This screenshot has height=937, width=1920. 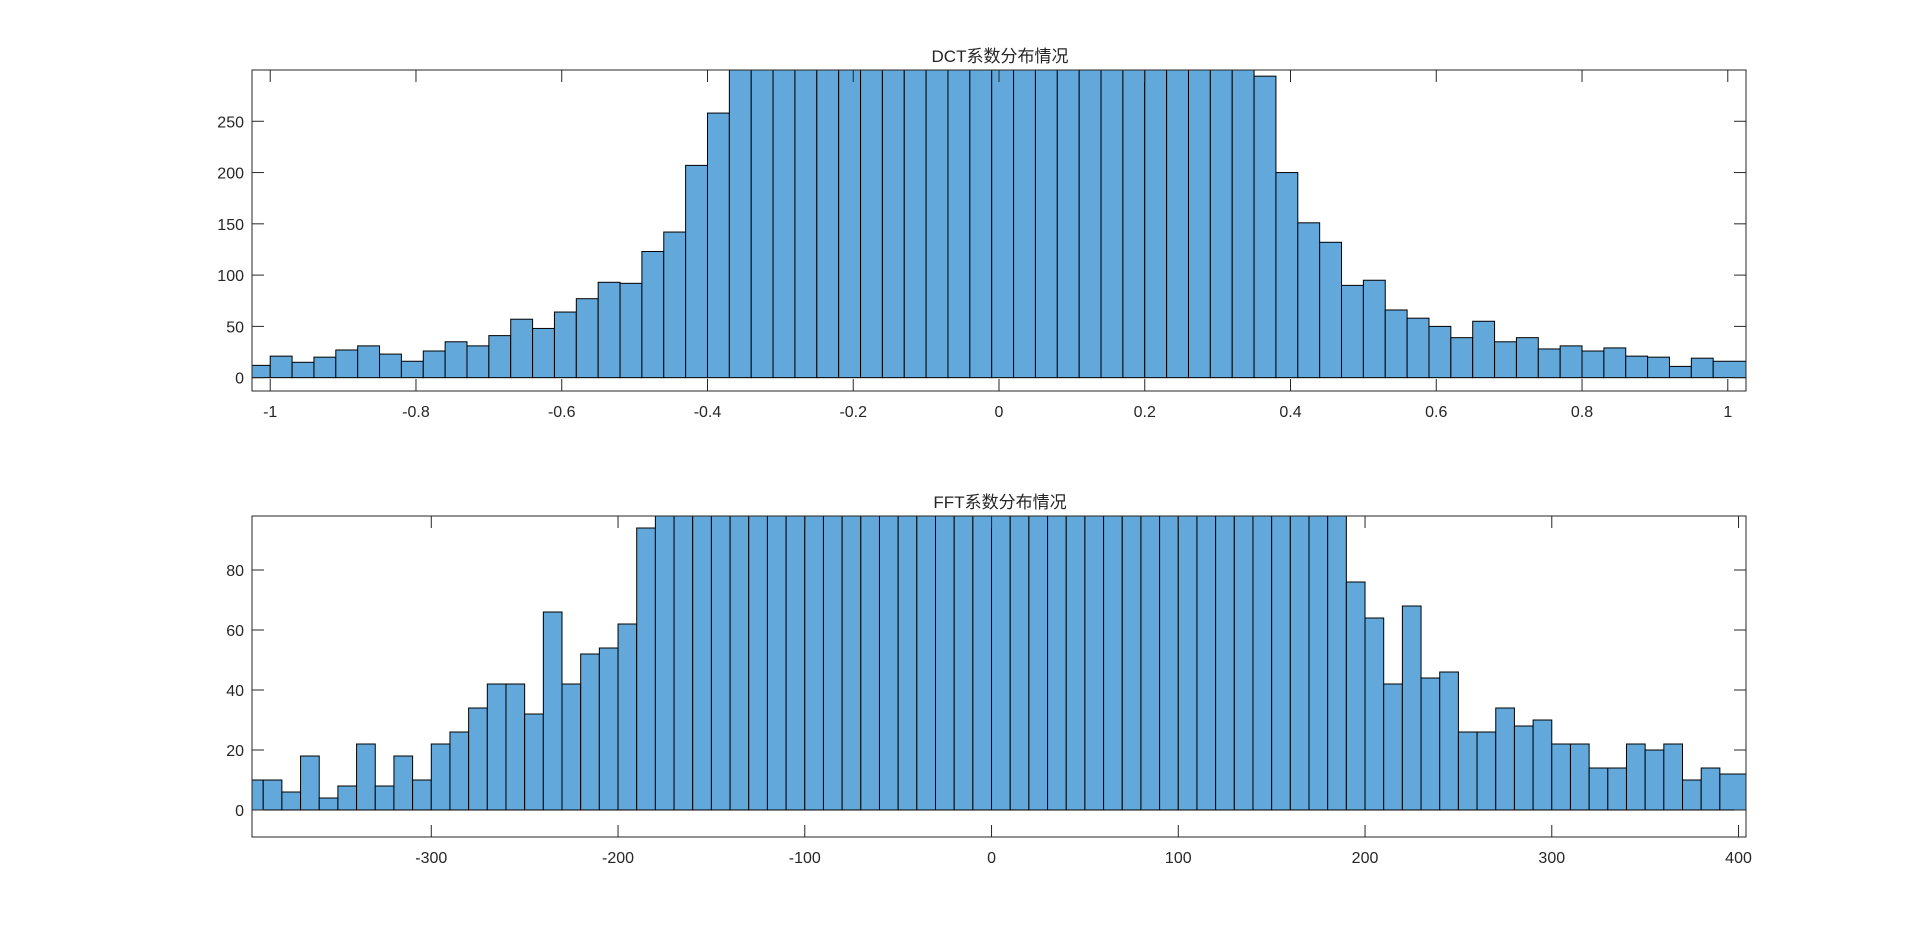 What do you see at coordinates (235, 327) in the screenshot?
I see `dct-y-tick-label: 50` at bounding box center [235, 327].